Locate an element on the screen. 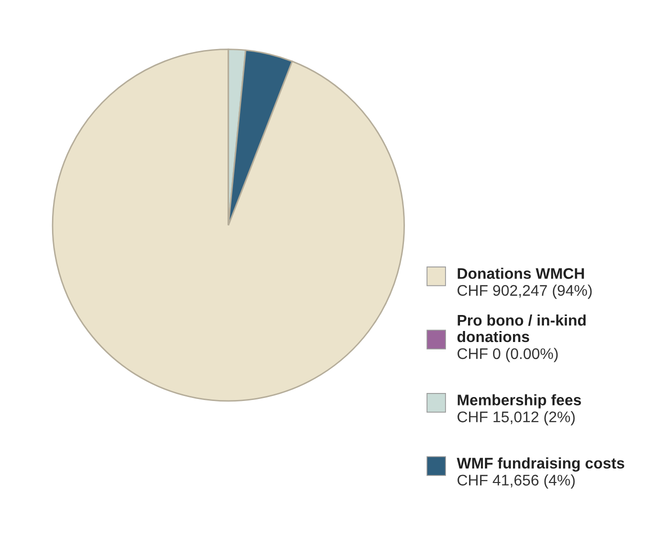 The image size is (662, 536). category-label: Pro bono / in-kind donations is located at coordinates (521, 328).